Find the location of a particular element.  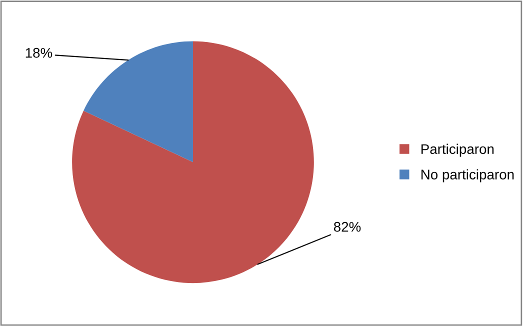

legend-label: Participaron is located at coordinates (457, 150).